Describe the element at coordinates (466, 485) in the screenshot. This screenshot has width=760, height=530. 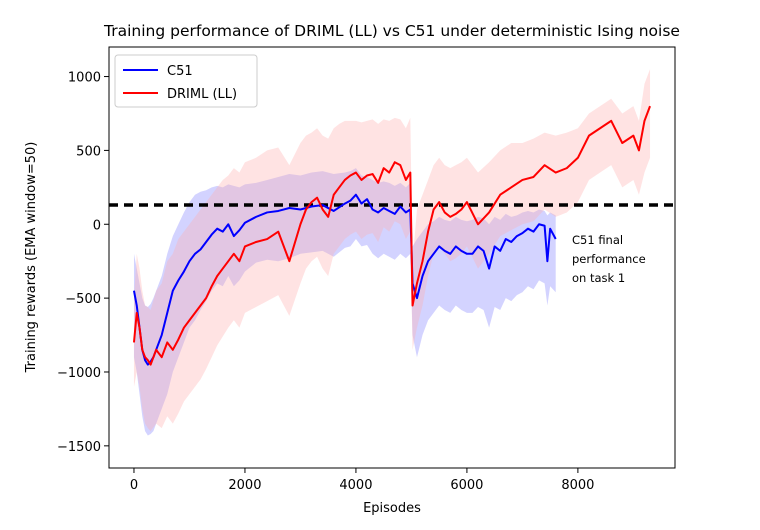
I see `x-tick-label: 6000` at that location.